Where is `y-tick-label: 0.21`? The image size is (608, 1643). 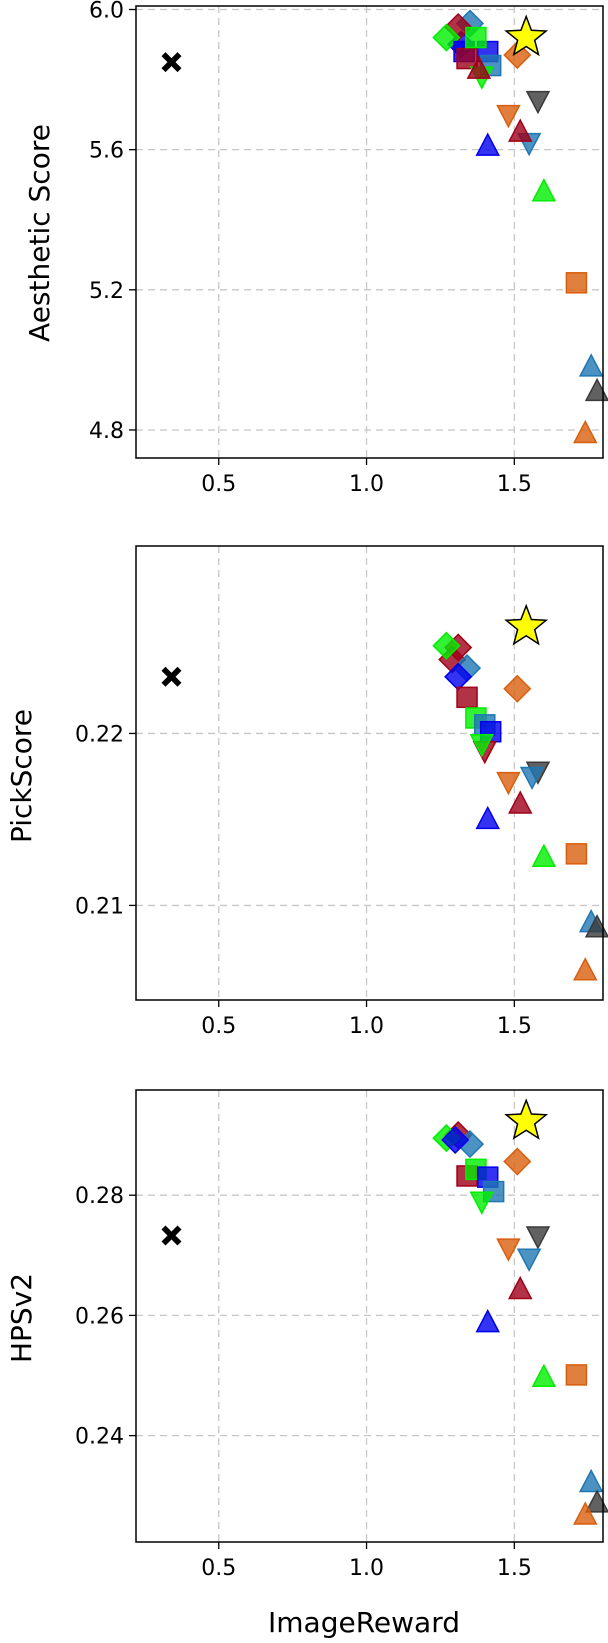 y-tick-label: 0.21 is located at coordinates (99, 906).